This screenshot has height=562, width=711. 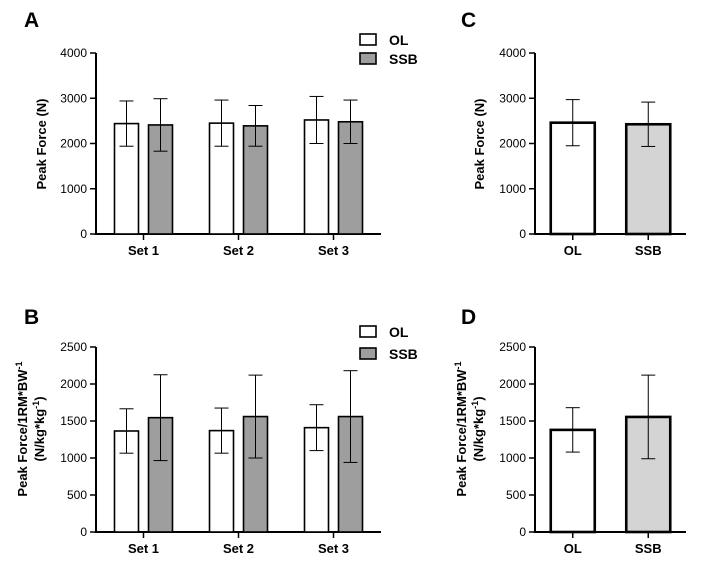 I want to click on panel-d-plot: 0 500 1000 1500 2000 2500 OL SSB, so click(x=592, y=448).